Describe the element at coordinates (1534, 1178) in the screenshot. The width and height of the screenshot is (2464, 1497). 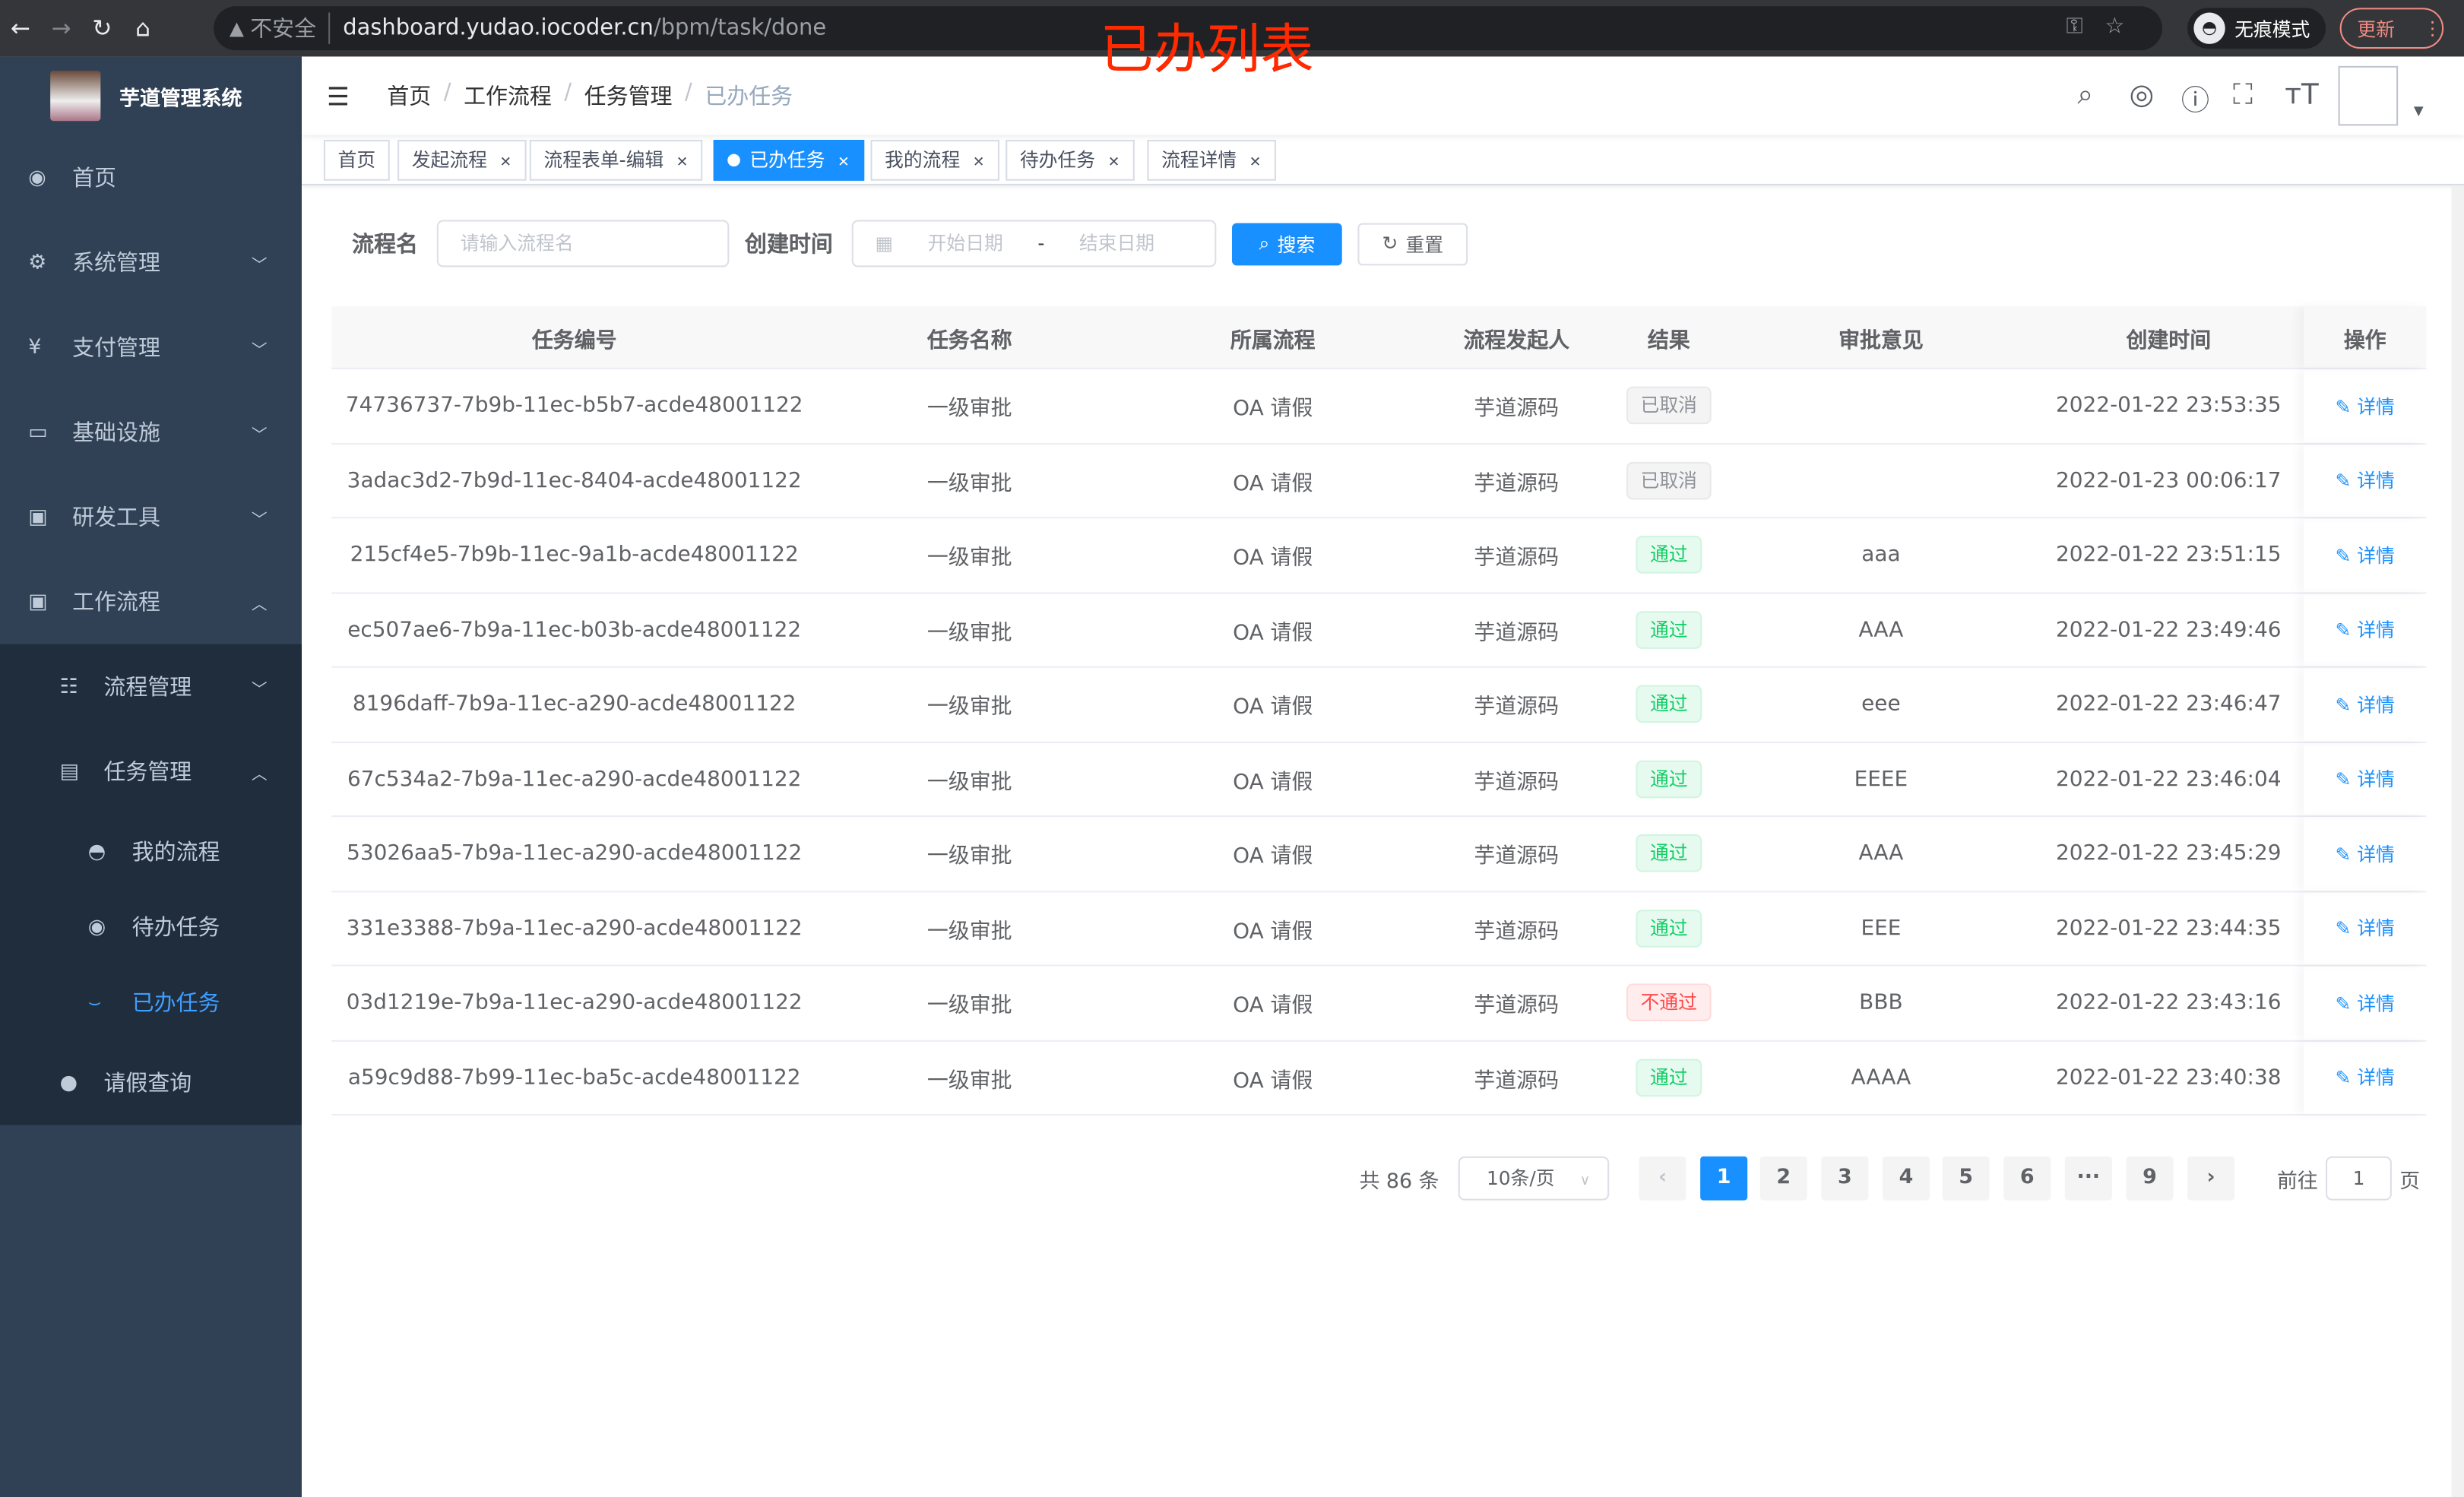
I see `page-size-select: 10条/页 ∨` at that location.